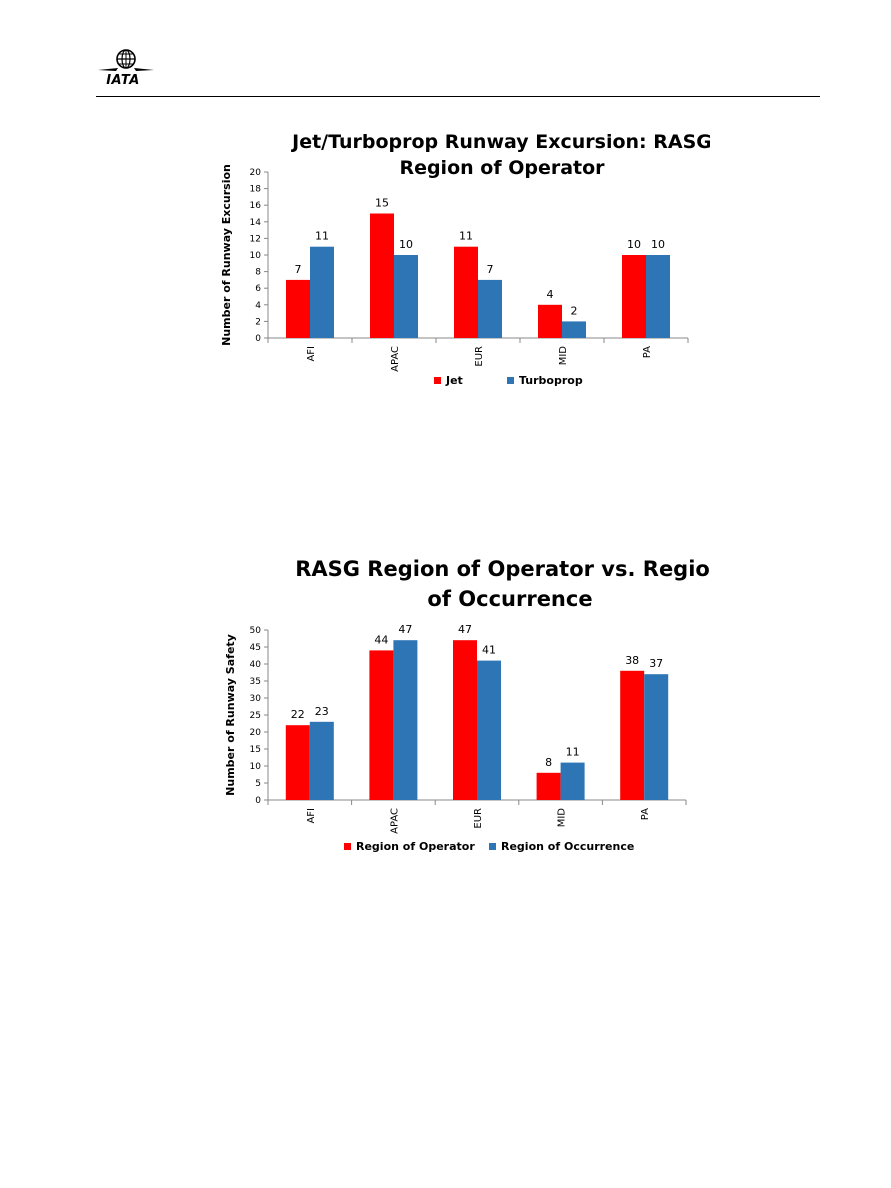 This screenshot has height=1188, width=891. I want to click on data-label: 41, so click(489, 650).